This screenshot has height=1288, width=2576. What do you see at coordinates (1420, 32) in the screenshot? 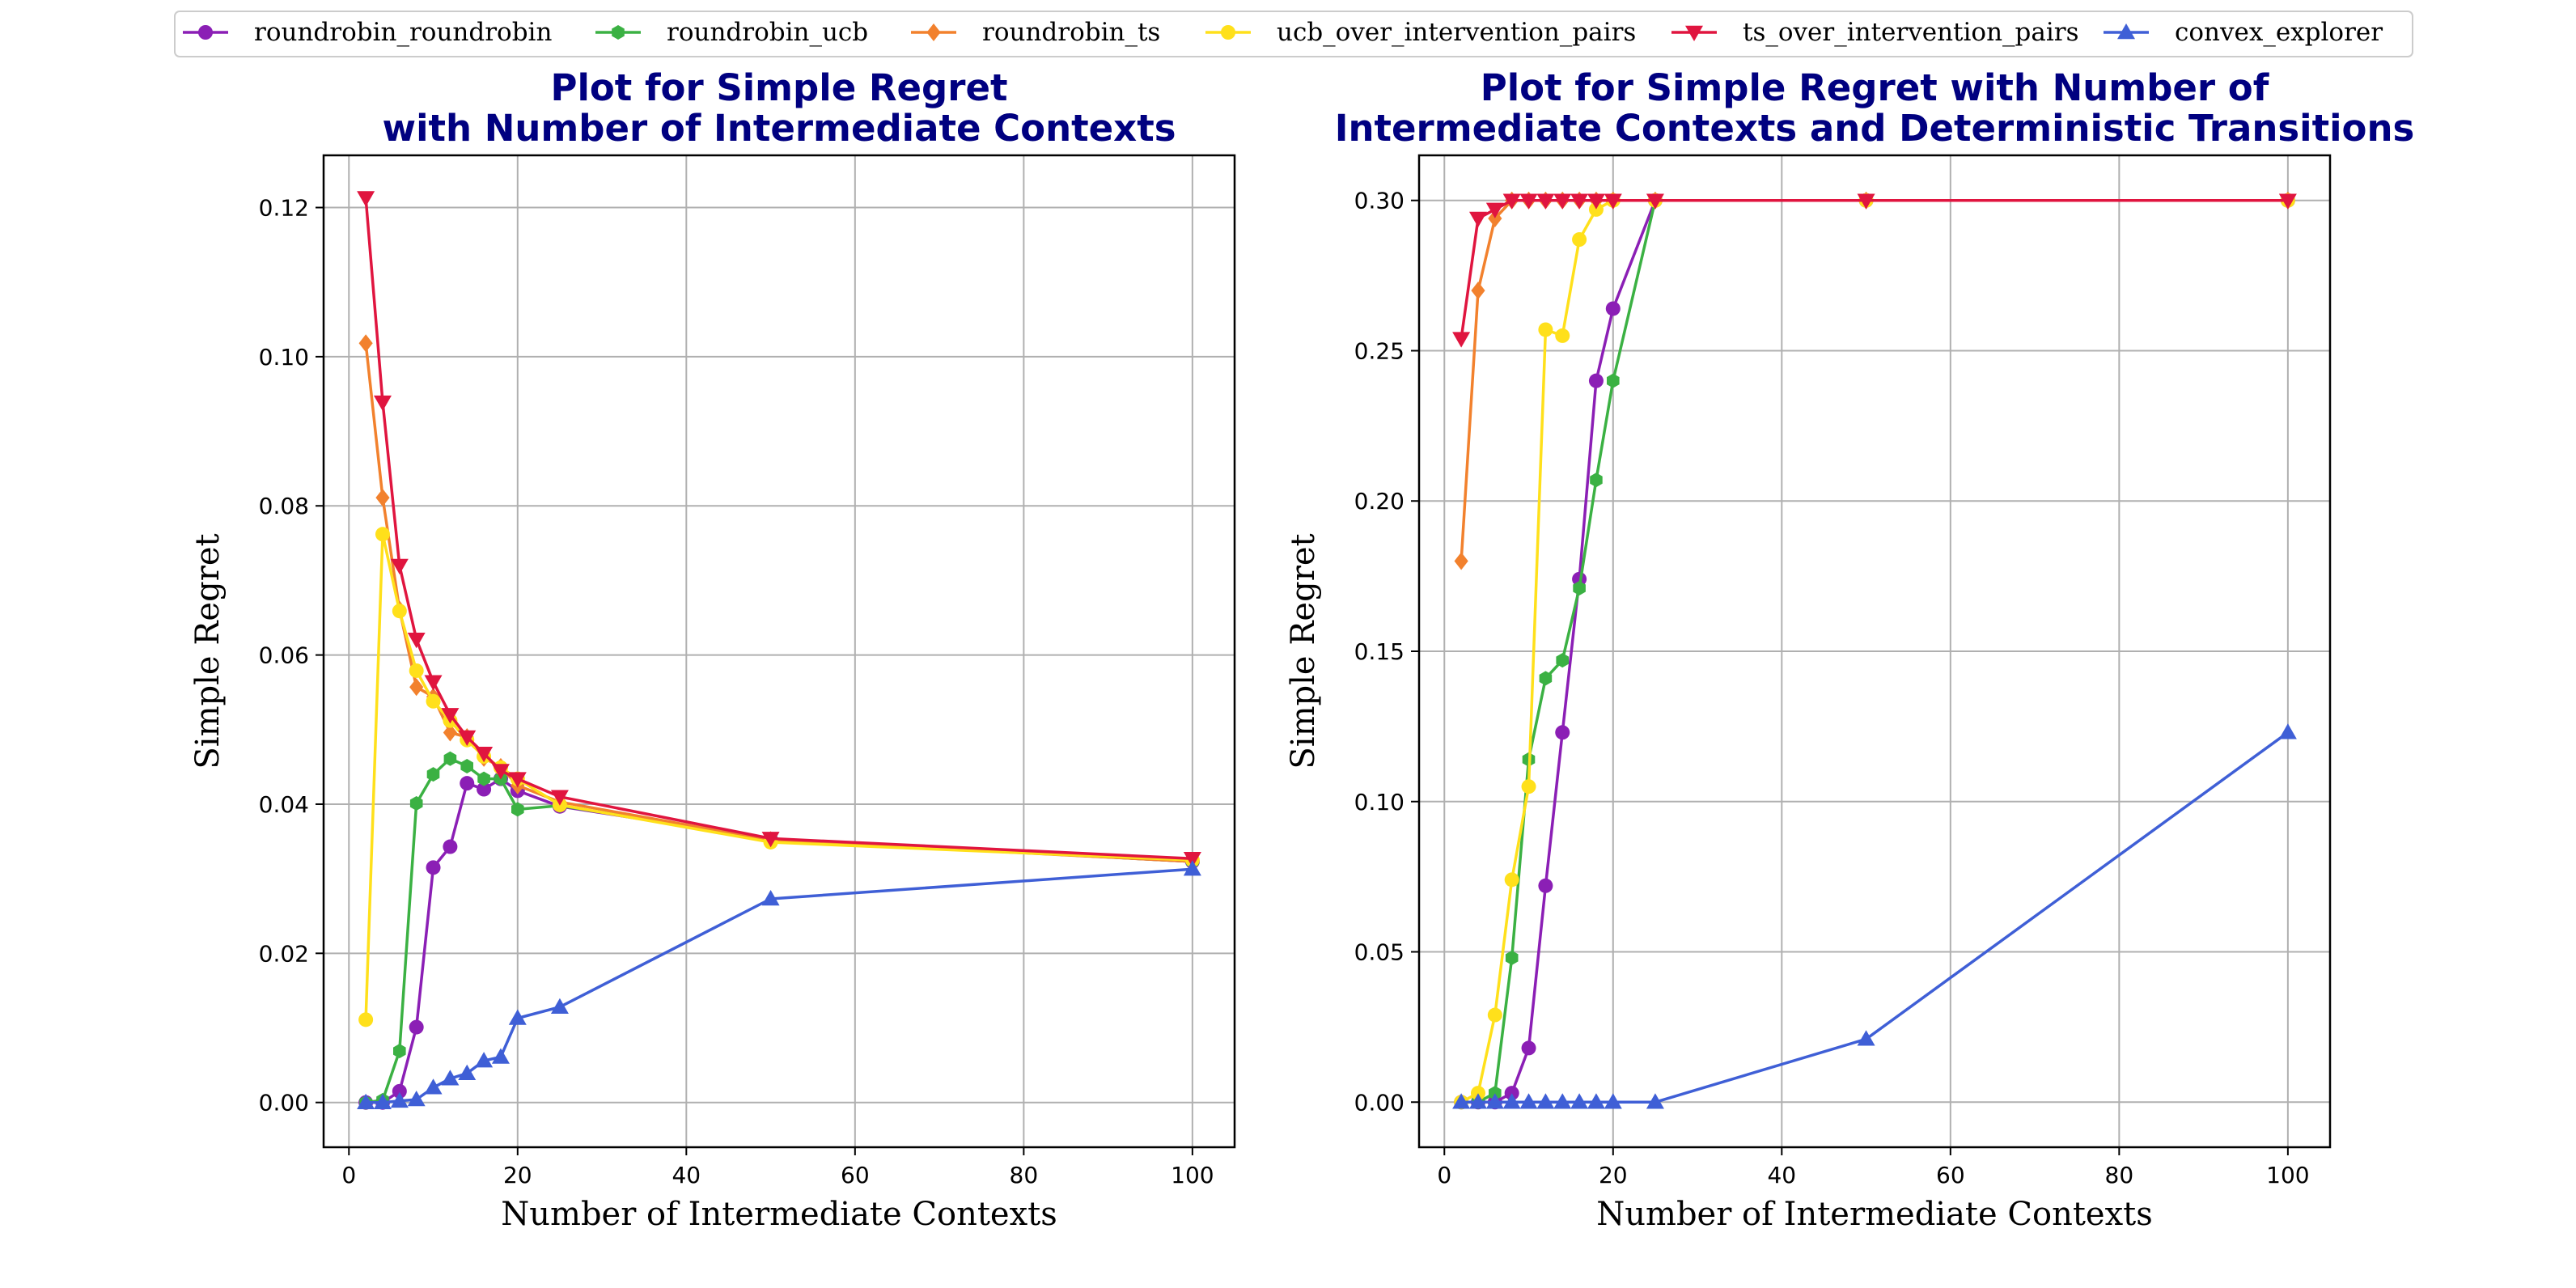
I see `legend-entry-ucb-over-intervention-pairs: ucb_over_intervention_pairs` at bounding box center [1420, 32].